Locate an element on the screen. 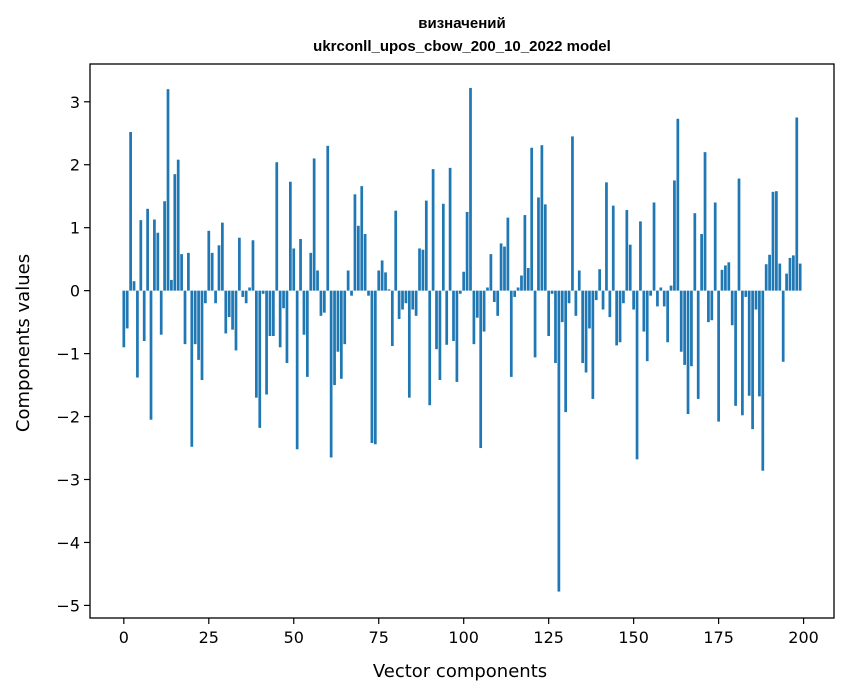  chart-title-line2: ukrconll_upos_cbow_200_10_2022 model is located at coordinates (462, 46).